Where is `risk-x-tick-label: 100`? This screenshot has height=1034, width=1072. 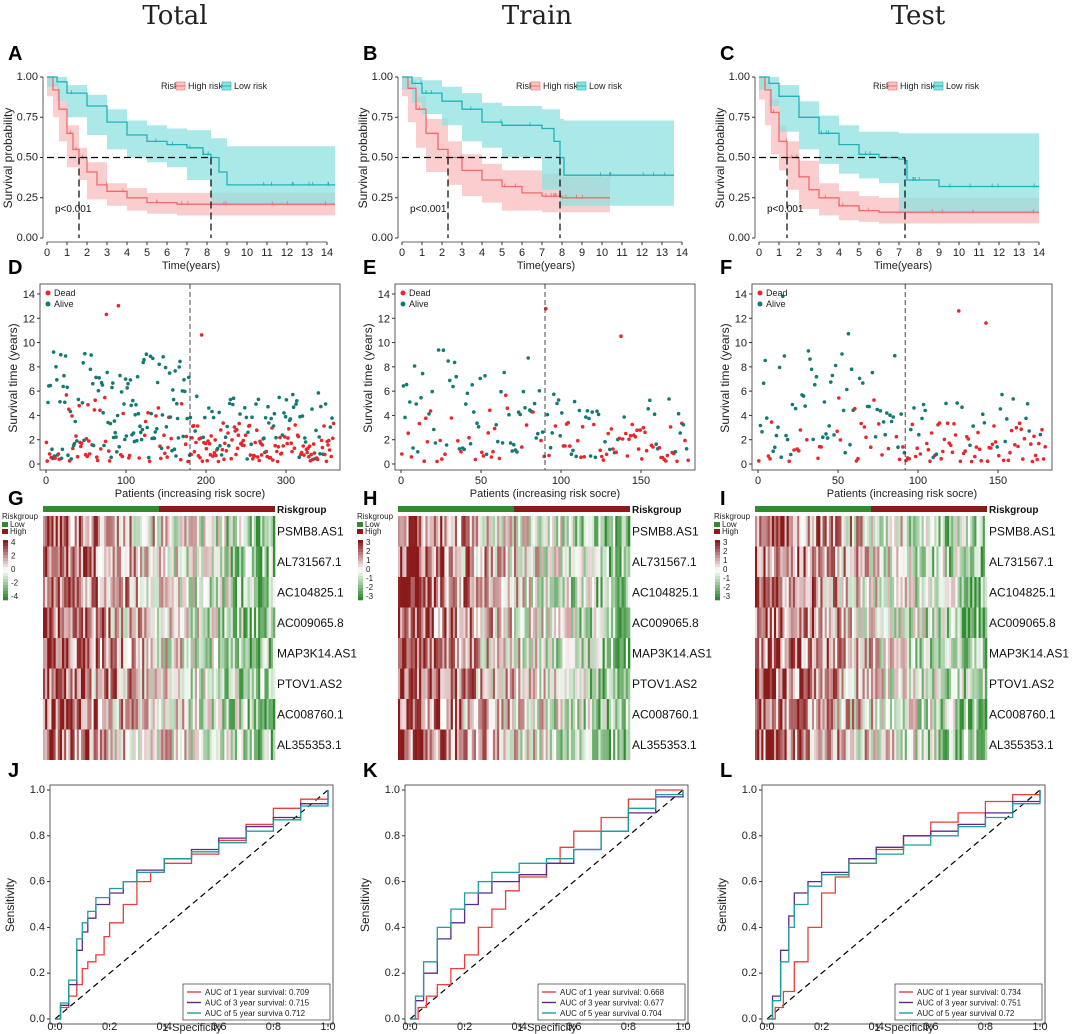
risk-x-tick-label: 100 is located at coordinates (561, 481).